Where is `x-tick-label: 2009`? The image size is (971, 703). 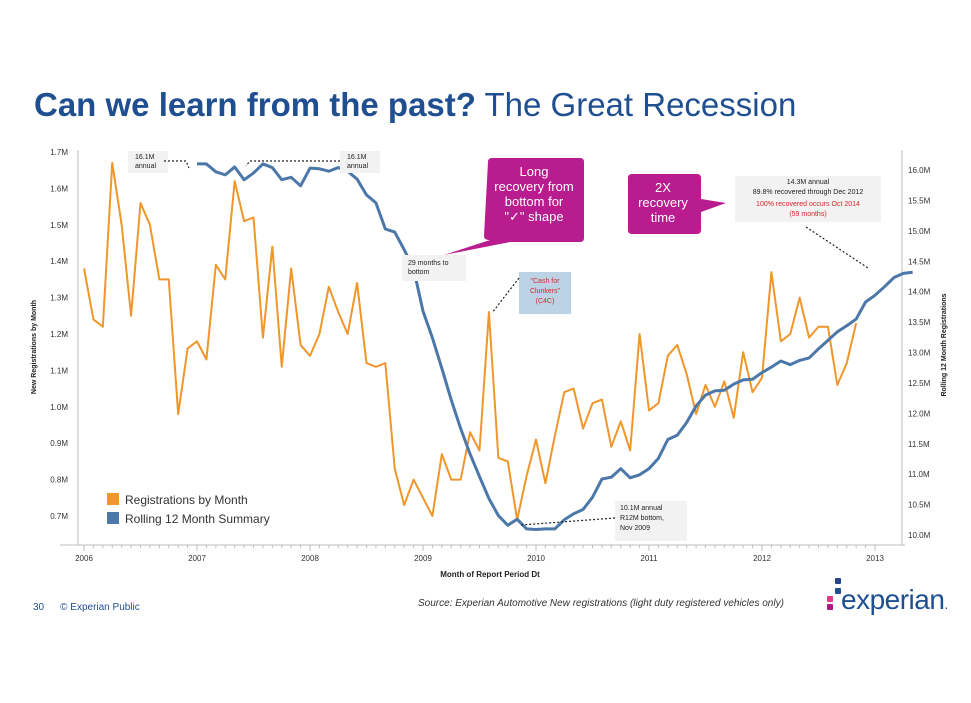
x-tick-label: 2009 is located at coordinates (423, 558).